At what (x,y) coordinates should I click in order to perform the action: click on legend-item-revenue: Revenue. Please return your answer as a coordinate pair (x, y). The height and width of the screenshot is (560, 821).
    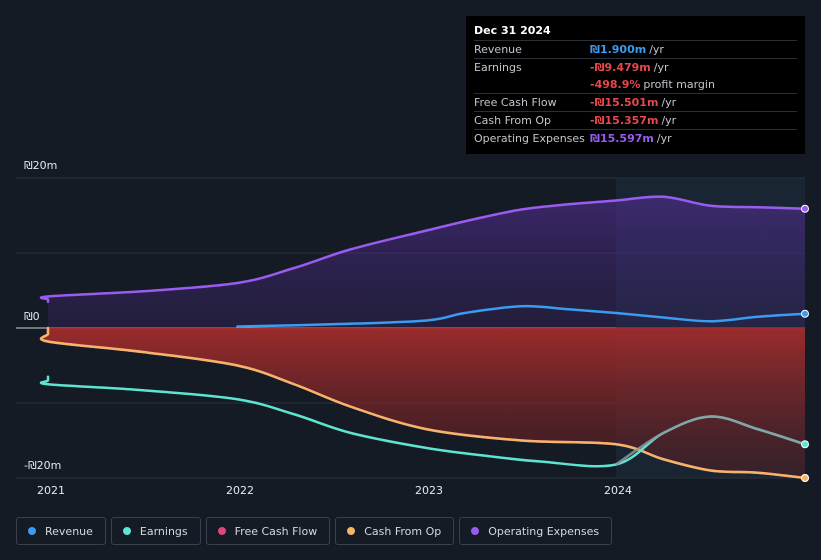
    Looking at the image, I should click on (61, 531).